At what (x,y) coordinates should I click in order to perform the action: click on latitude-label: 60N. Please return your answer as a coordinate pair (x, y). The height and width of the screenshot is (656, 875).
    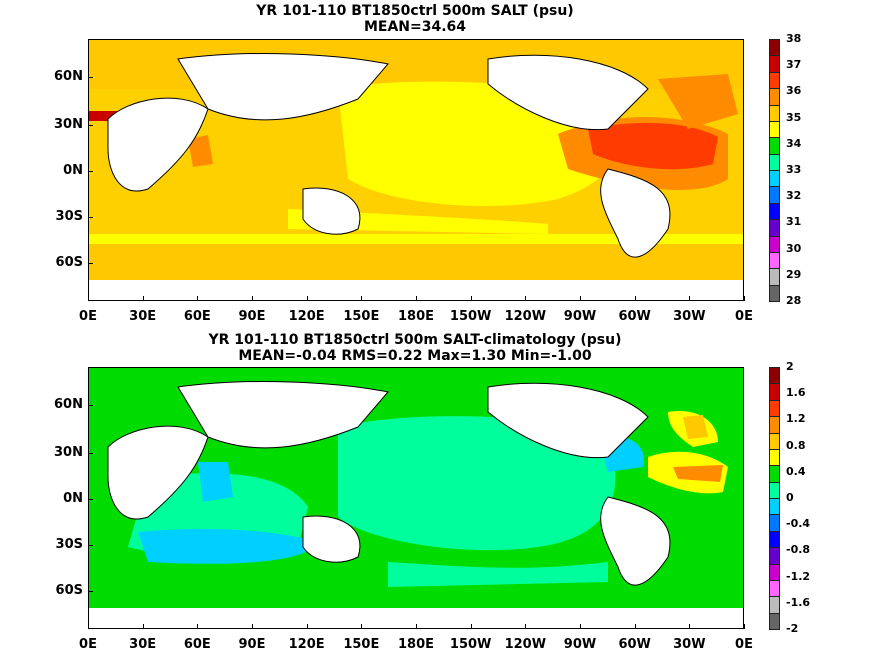
    Looking at the image, I should click on (68, 76).